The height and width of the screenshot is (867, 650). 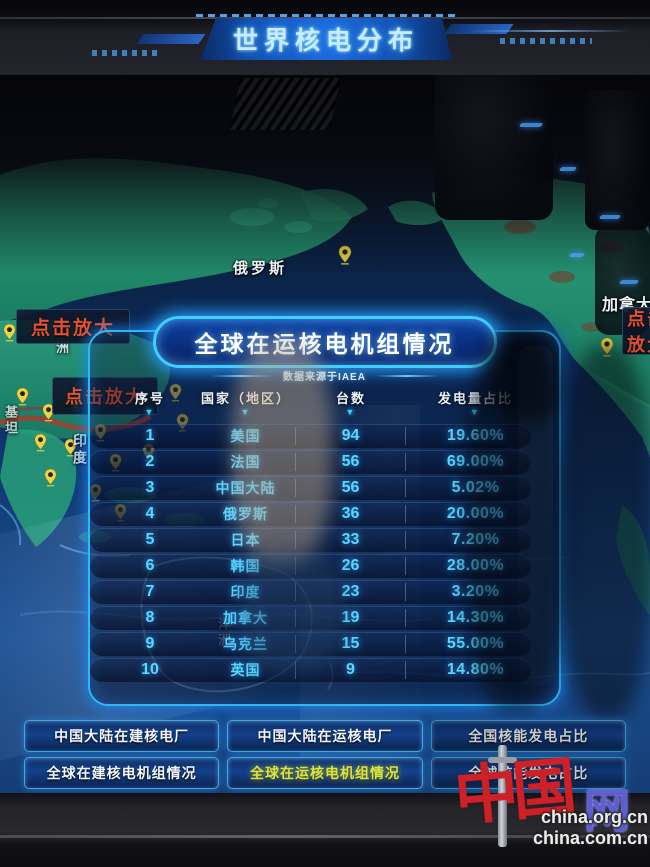 What do you see at coordinates (310, 462) in the screenshot?
I see `table-row: 2 法国 56 69.00%` at bounding box center [310, 462].